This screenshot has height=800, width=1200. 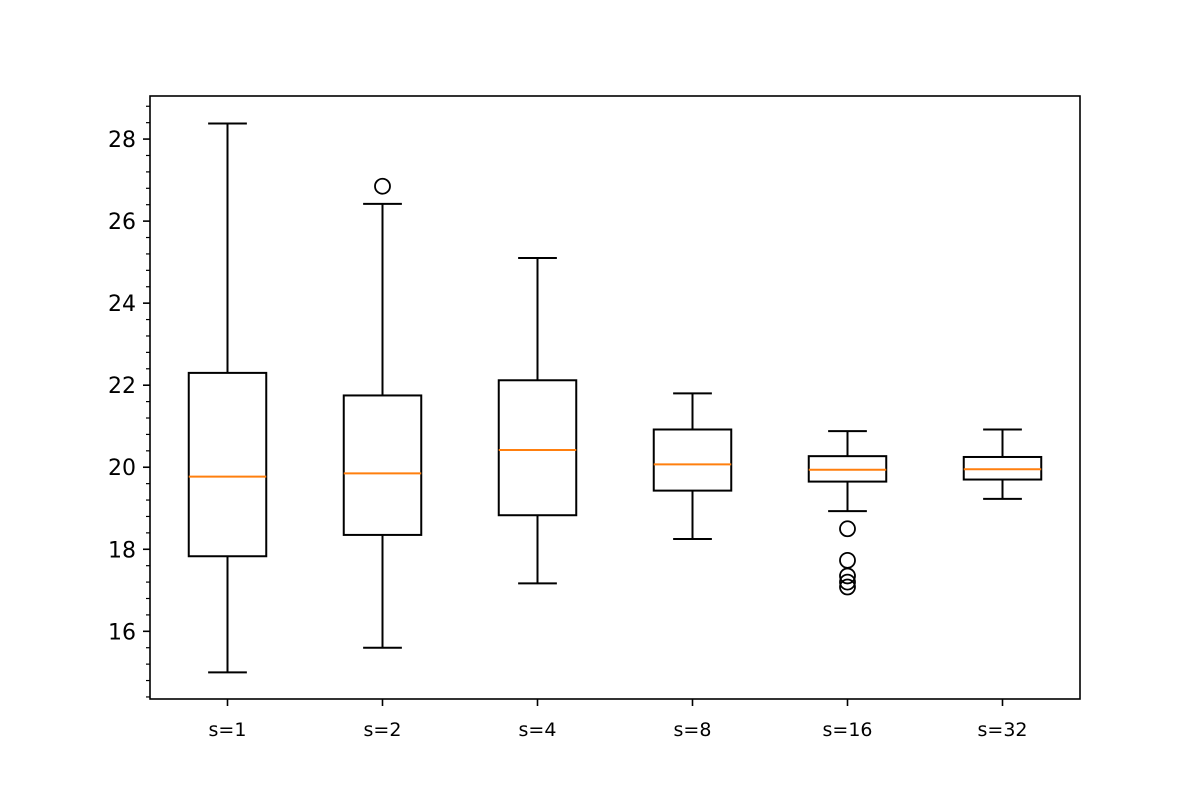 I want to click on x-tick-label: s=2, so click(x=383, y=730).